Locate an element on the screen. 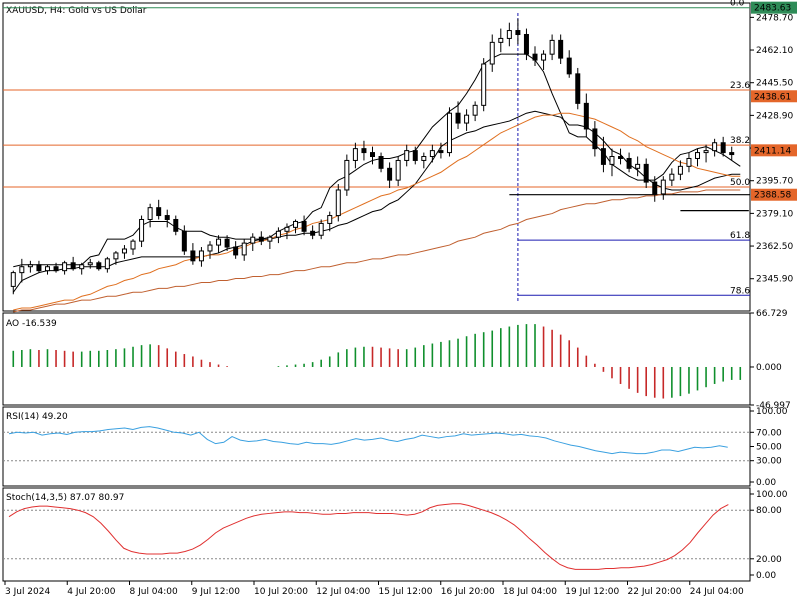  x-tick-label: 22 Jul 20:00 is located at coordinates (655, 592).